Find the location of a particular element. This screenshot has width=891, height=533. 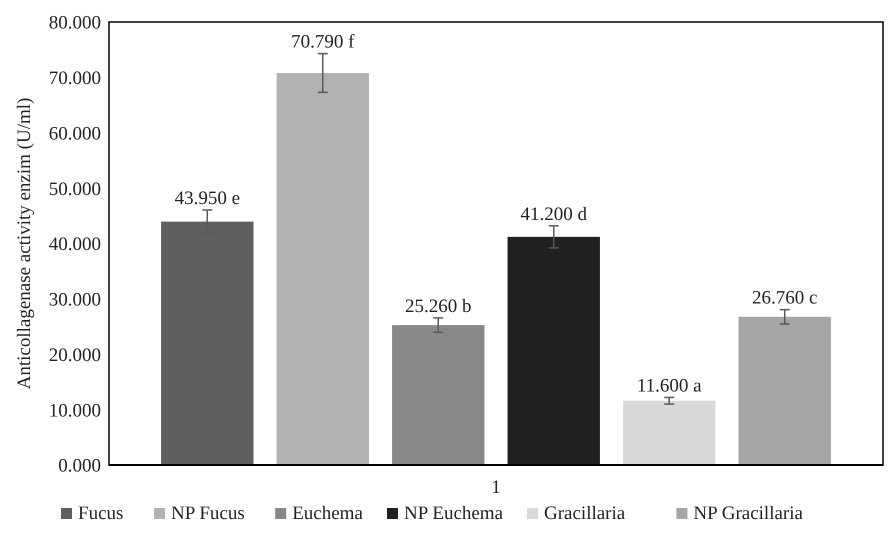

legend-label: NP Fucus is located at coordinates (208, 513).